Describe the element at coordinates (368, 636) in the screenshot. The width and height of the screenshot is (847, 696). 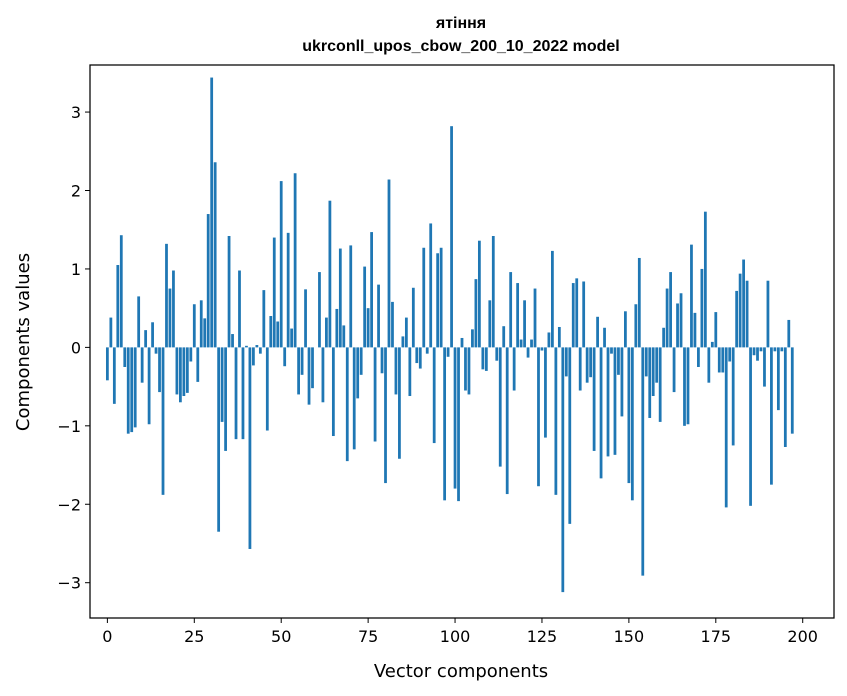
I see `x-tick-label: 75` at that location.